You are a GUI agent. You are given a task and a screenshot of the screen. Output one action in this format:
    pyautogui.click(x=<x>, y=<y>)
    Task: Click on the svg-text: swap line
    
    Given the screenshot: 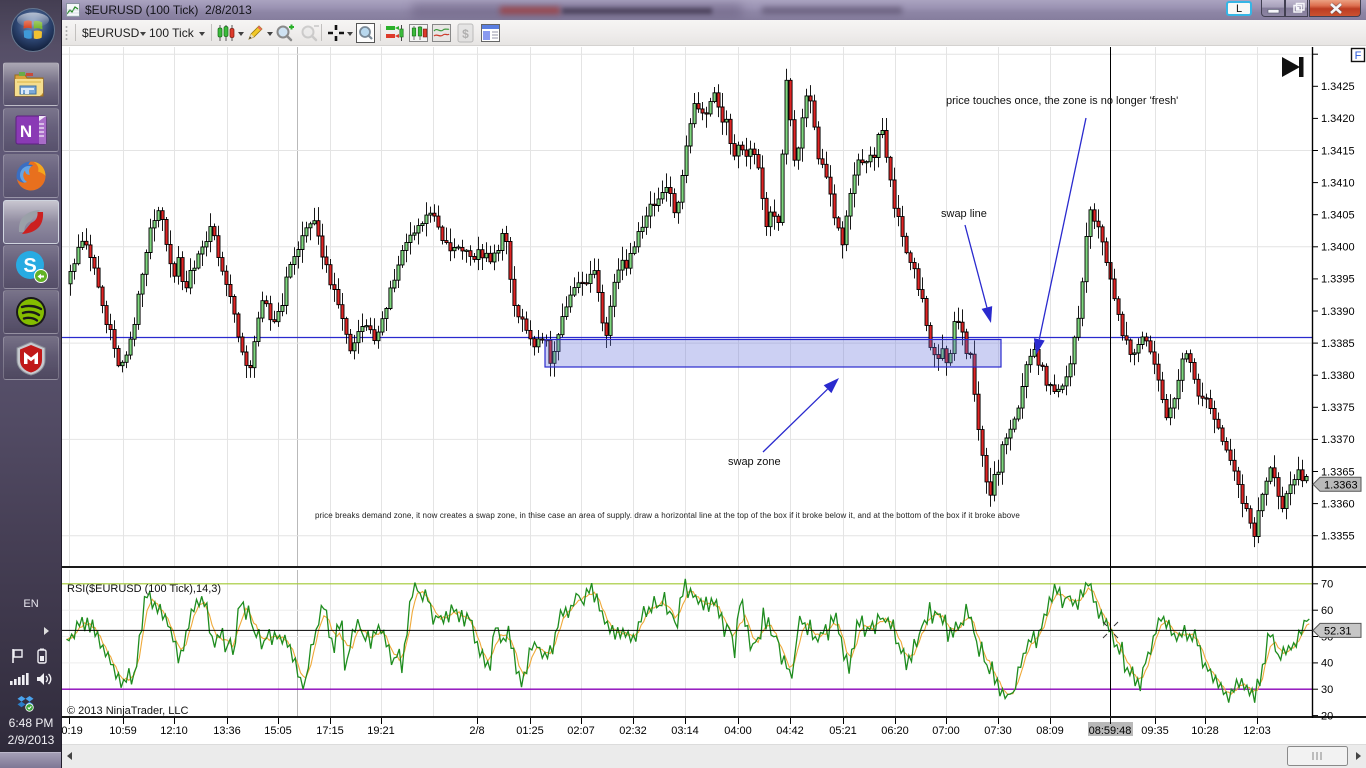 What is the action you would take?
    pyautogui.click(x=964, y=214)
    